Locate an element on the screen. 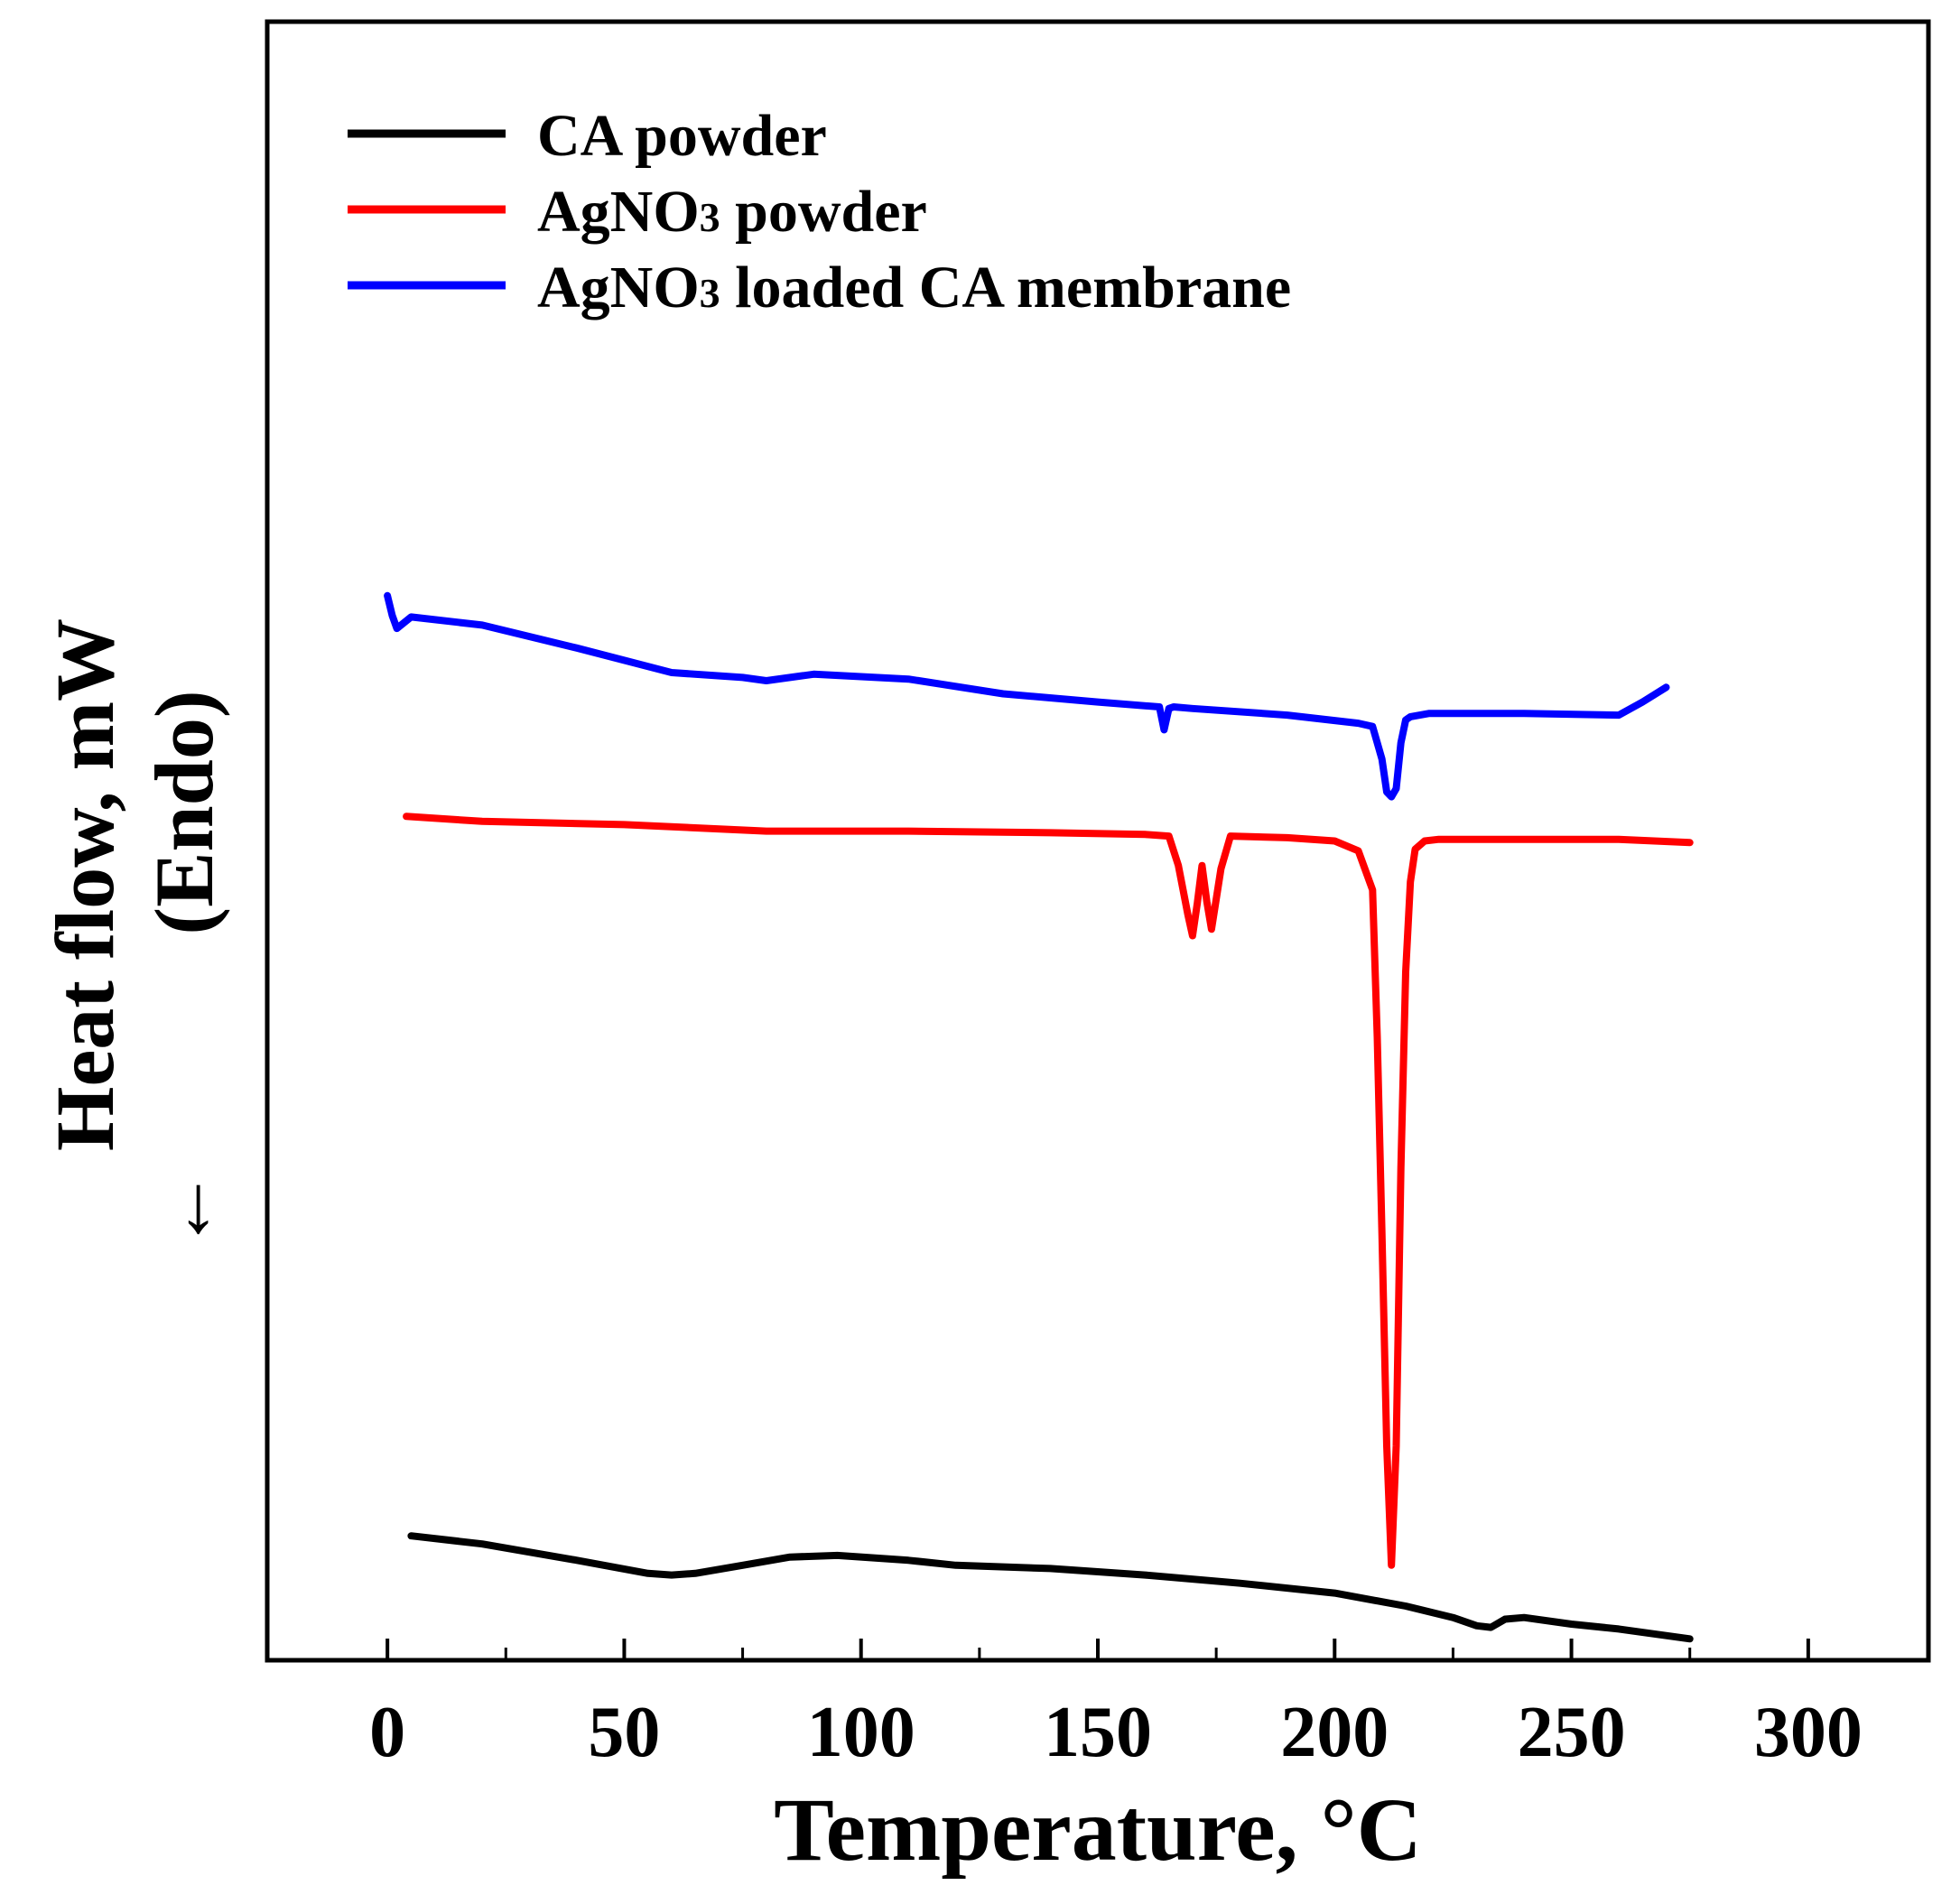 The image size is (1951, 1904). x-tick-label: 300 is located at coordinates (1808, 1732).